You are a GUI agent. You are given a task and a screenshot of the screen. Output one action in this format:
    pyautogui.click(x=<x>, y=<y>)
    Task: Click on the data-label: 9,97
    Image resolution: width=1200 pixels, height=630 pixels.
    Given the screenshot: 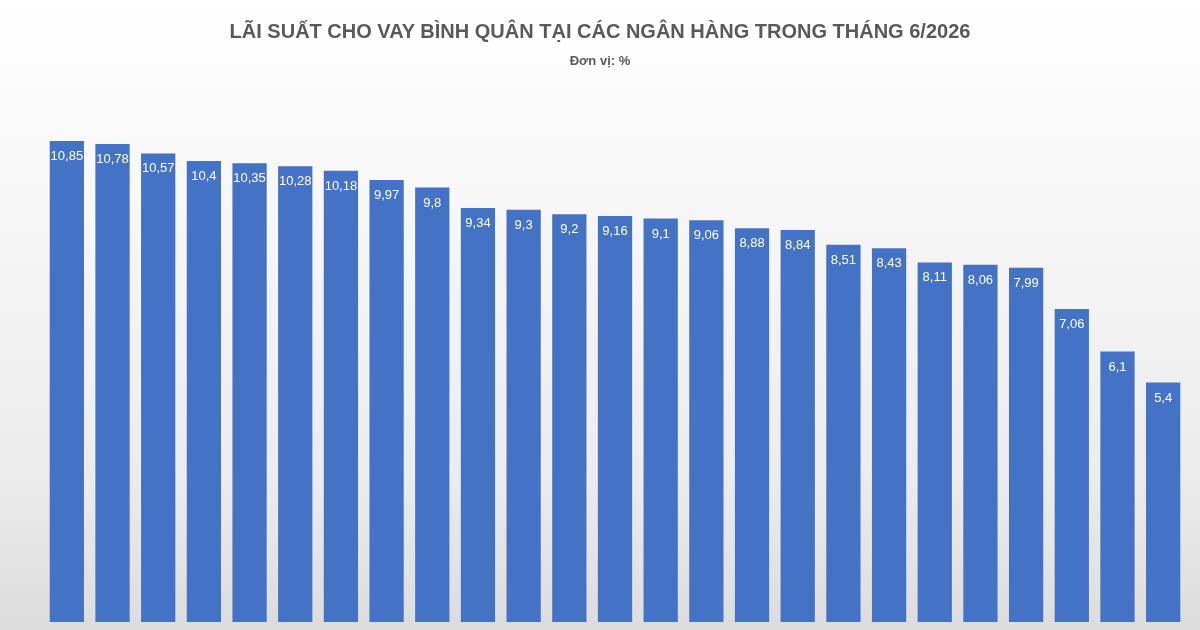 What is the action you would take?
    pyautogui.click(x=386, y=195)
    